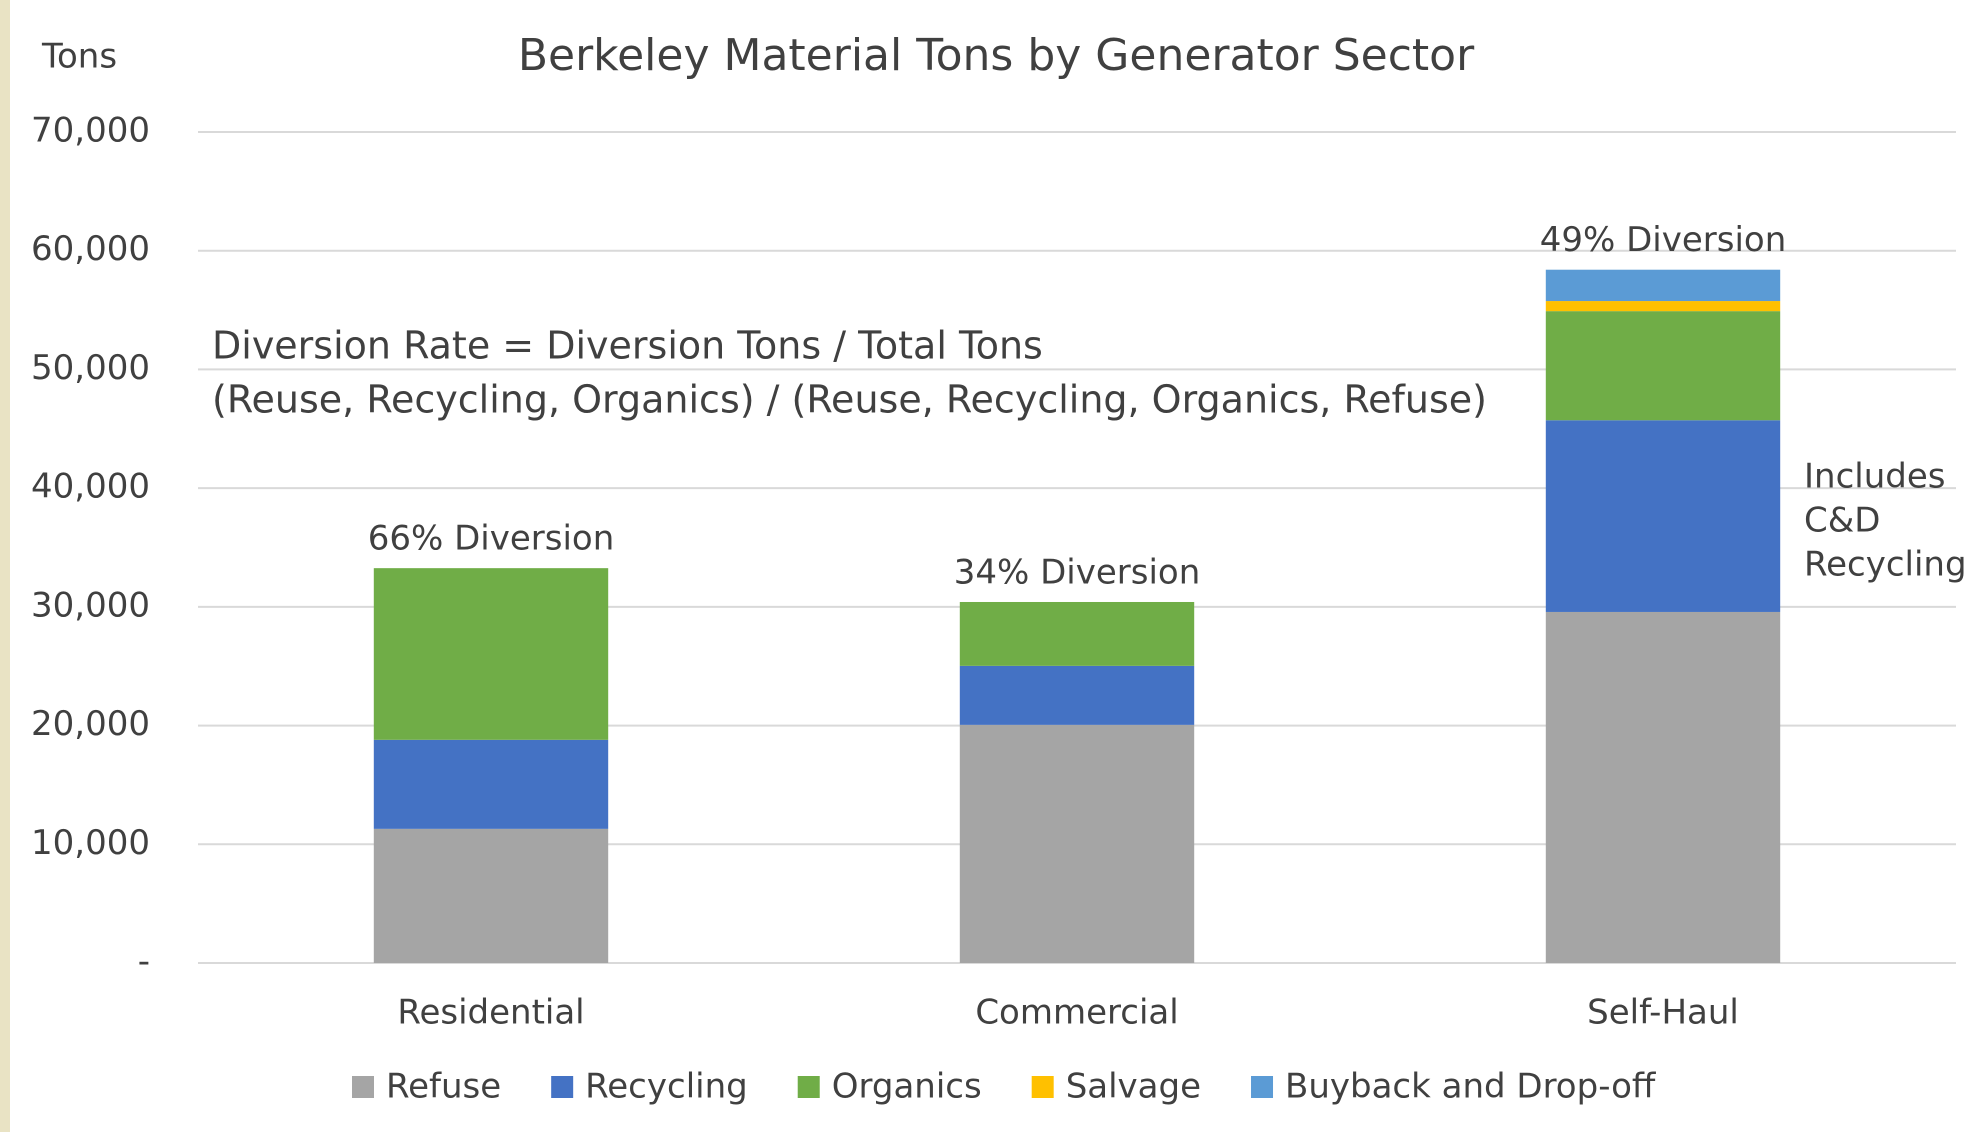  Describe the element at coordinates (1133, 1087) in the screenshot. I see `legend-label: Salvage` at that location.